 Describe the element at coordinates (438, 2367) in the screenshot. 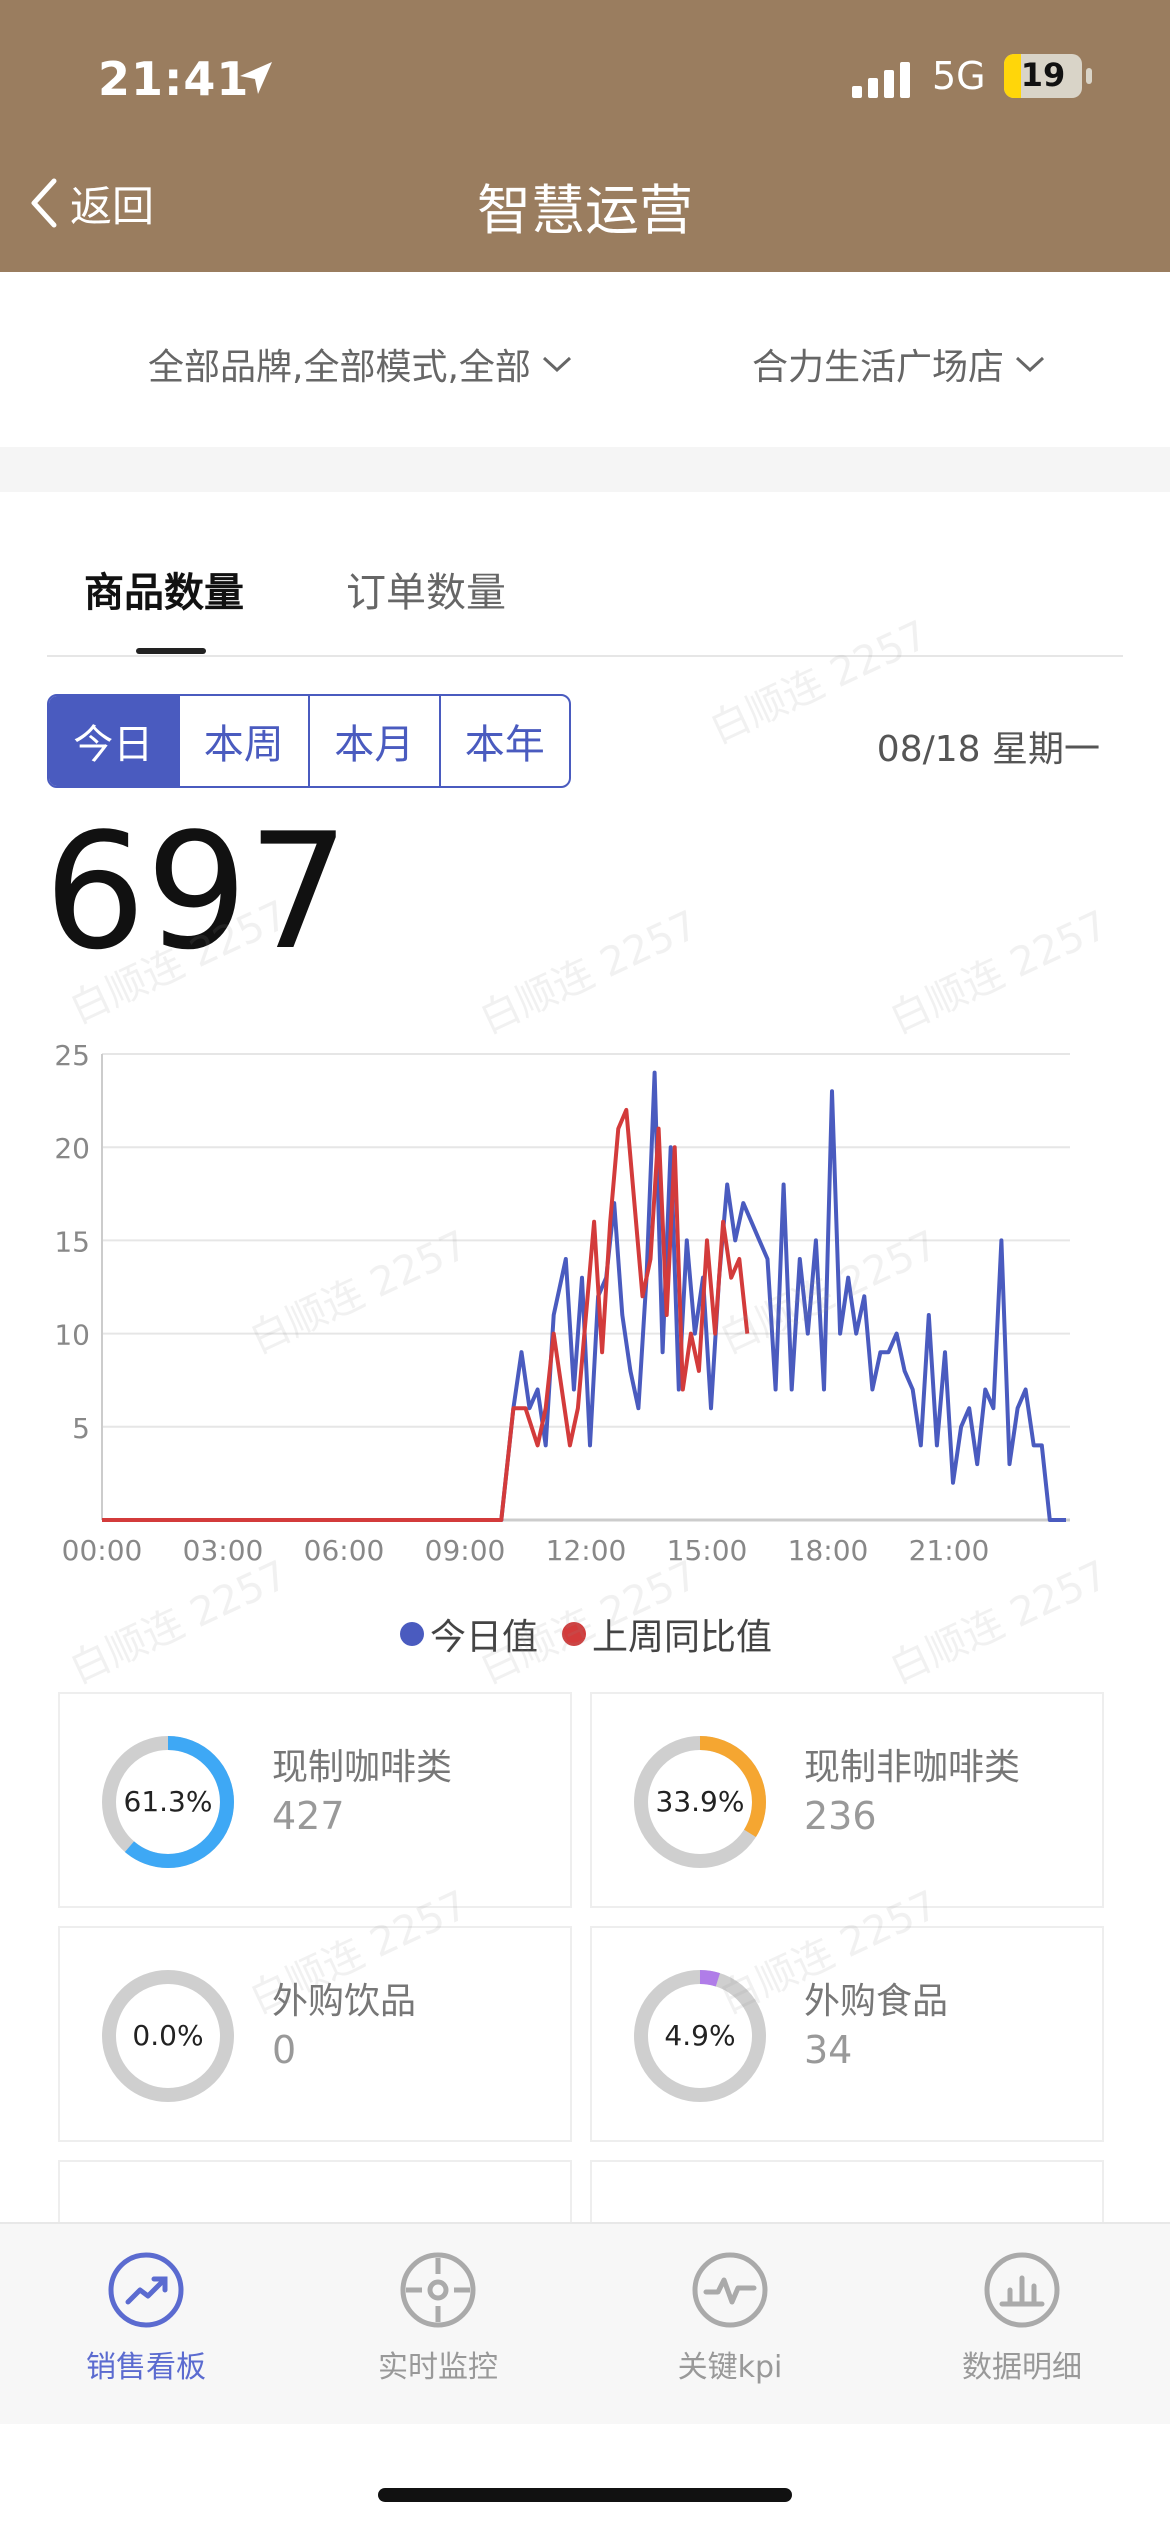

I see `bottom-tab-label: 实时监控` at that location.